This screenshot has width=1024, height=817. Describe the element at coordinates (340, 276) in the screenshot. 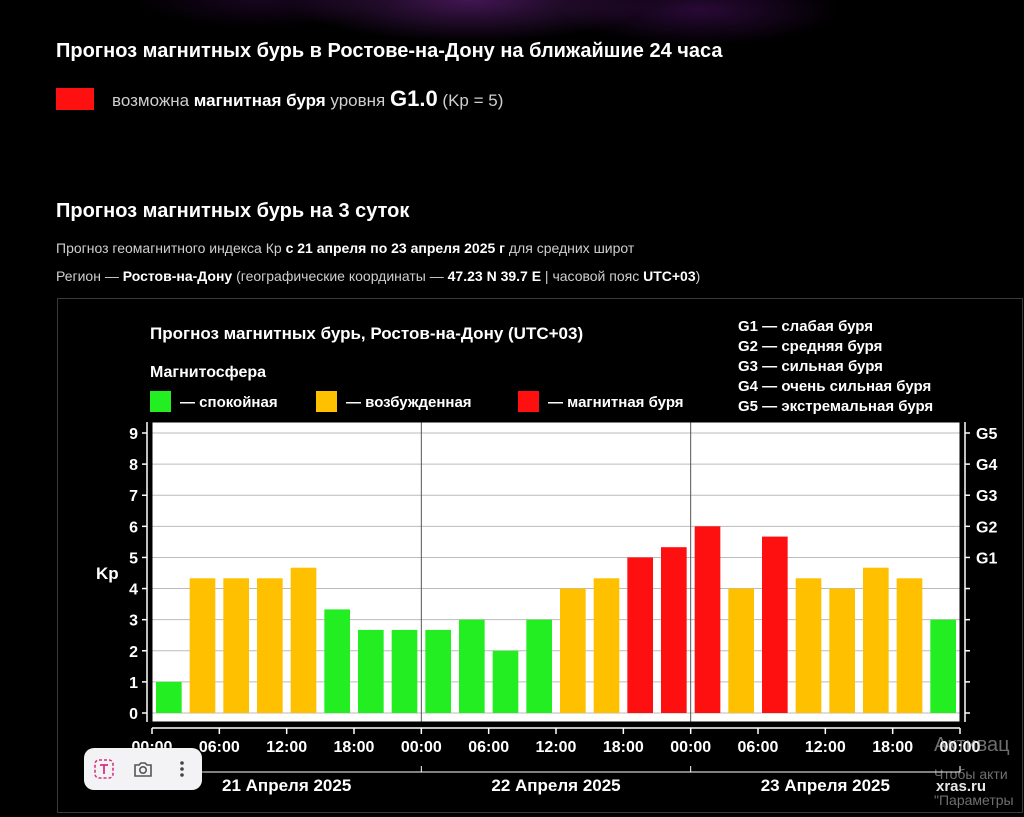

I see `coords-prefix: (географические координаты —` at that location.